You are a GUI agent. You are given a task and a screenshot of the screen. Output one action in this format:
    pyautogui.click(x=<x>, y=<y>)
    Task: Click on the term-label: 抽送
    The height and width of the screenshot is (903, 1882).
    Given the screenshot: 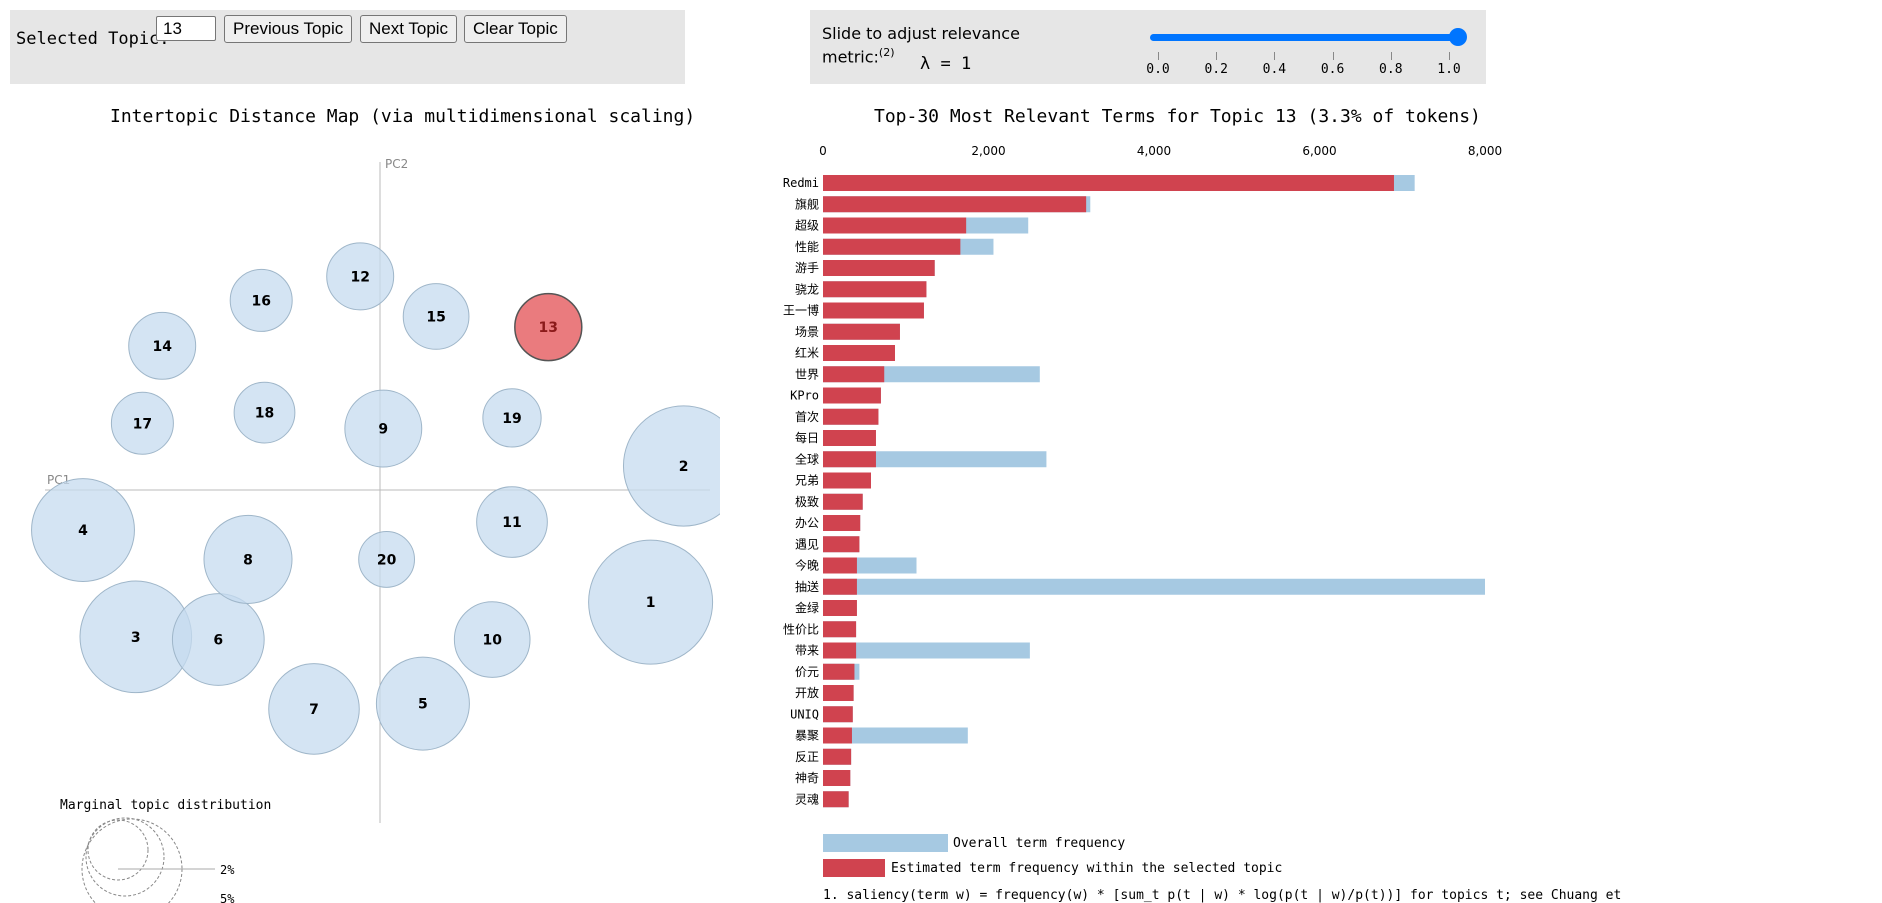 What is the action you would take?
    pyautogui.click(x=807, y=586)
    